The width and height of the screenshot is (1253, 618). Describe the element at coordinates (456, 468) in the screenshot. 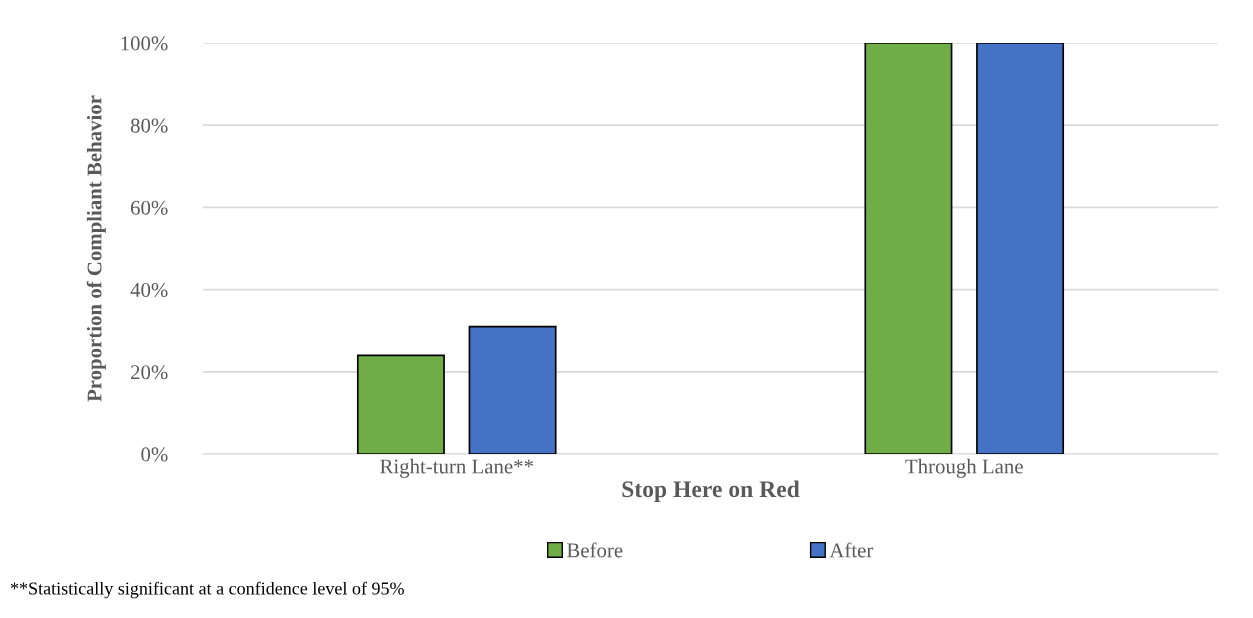

I see `x-tick-label: Right-turn Lane**` at that location.